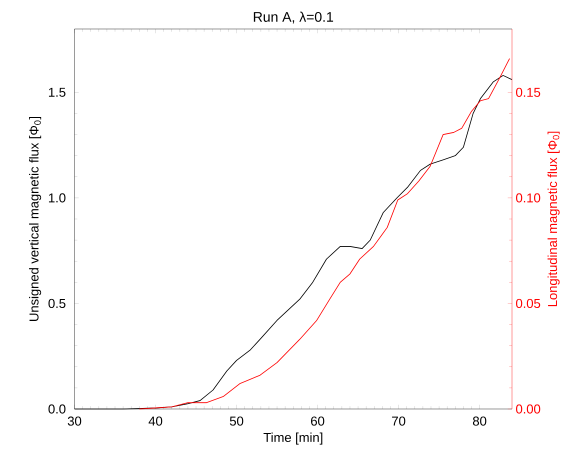  I want to click on x-tick-label: 60, so click(317, 421).